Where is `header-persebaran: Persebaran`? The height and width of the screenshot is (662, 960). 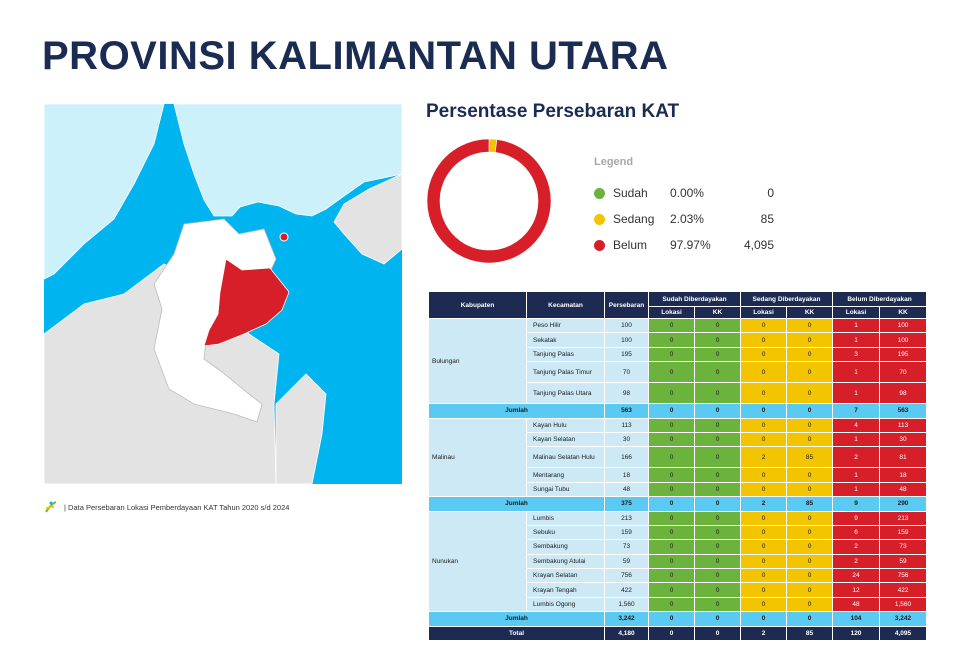
header-persebaran: Persebaran is located at coordinates (626, 305).